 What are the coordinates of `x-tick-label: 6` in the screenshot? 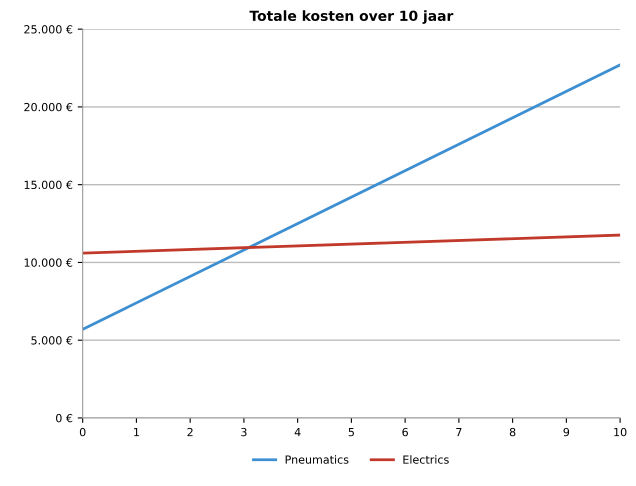 It's located at (405, 432).